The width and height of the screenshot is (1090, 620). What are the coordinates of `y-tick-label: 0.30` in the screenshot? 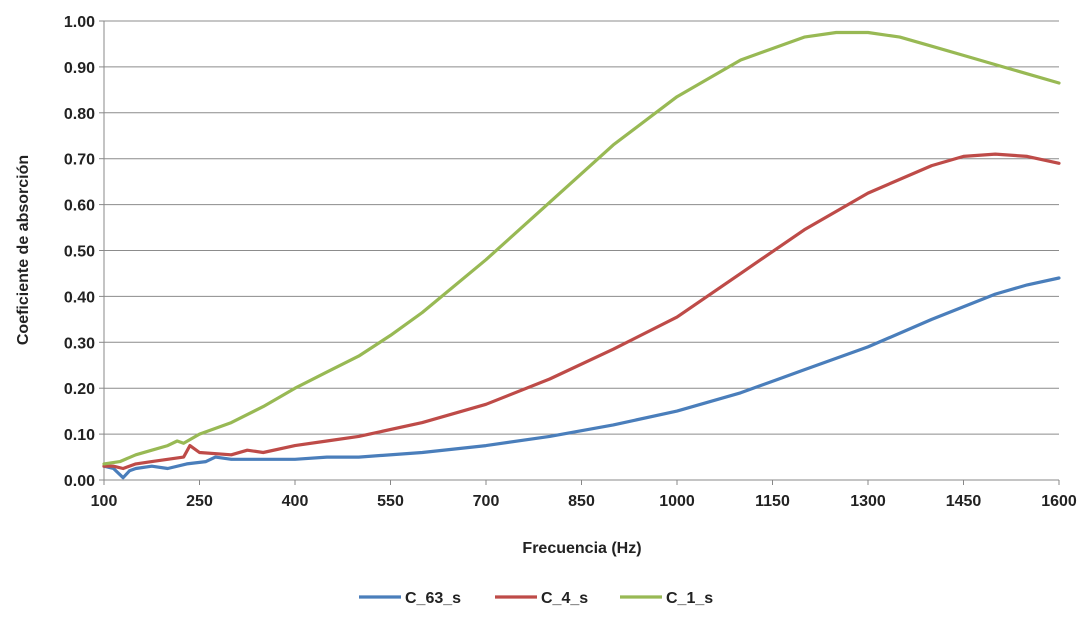 It's located at (79, 343).